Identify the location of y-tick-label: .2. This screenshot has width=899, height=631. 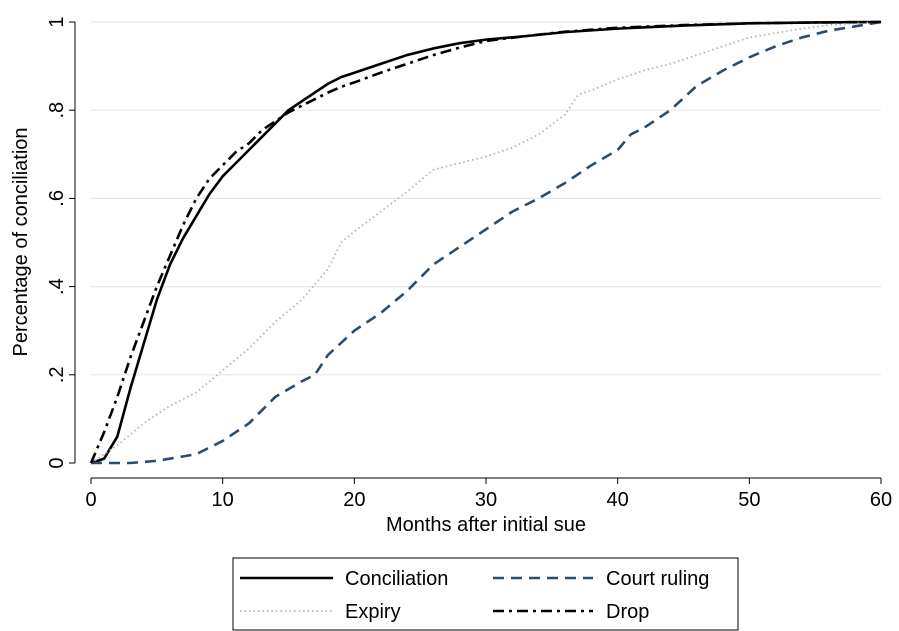
(57, 374).